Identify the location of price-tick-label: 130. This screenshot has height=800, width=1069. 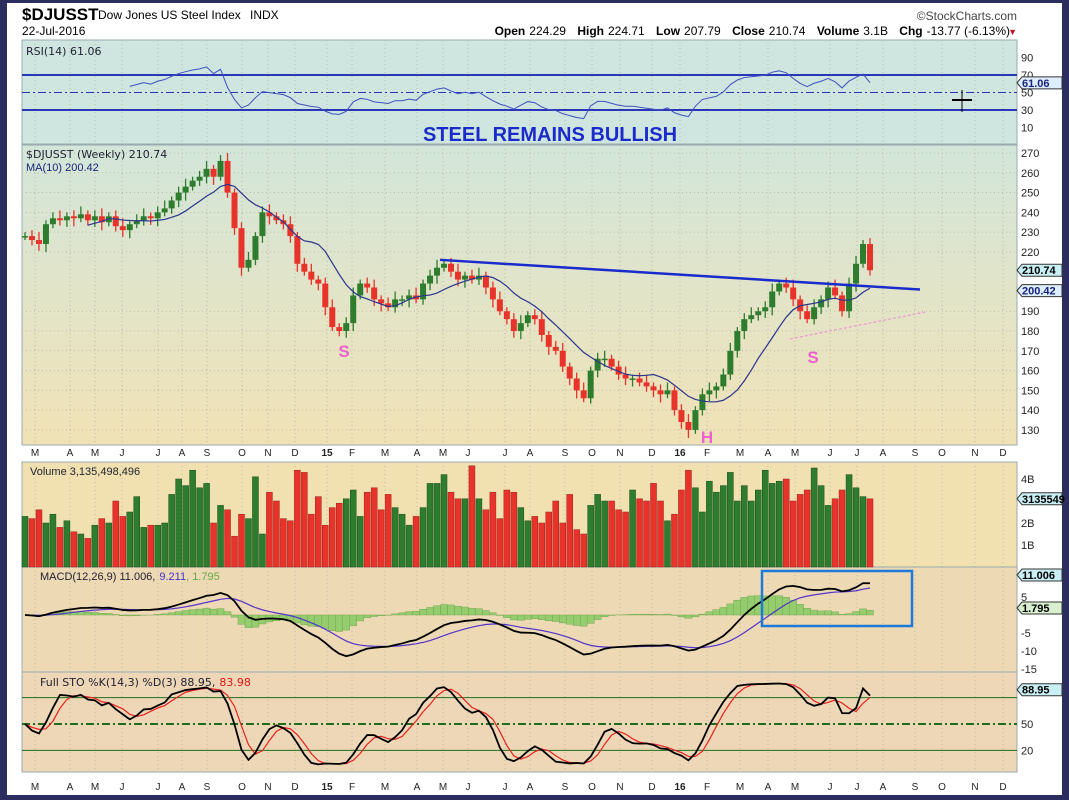
(1030, 431).